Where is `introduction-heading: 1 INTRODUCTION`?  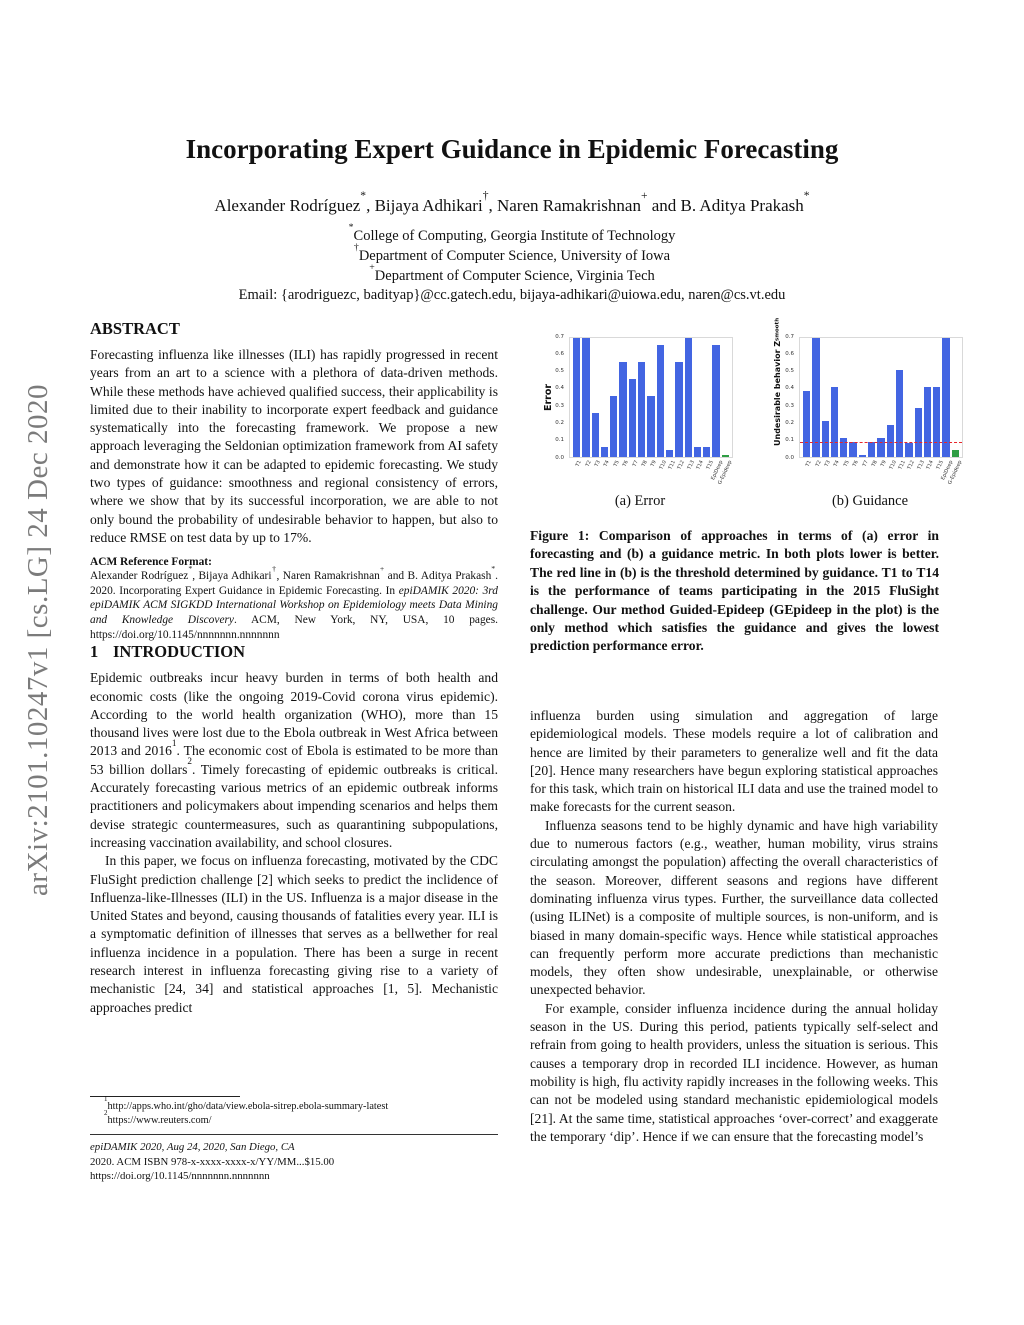
introduction-heading: 1 INTRODUCTION is located at coordinates (294, 652).